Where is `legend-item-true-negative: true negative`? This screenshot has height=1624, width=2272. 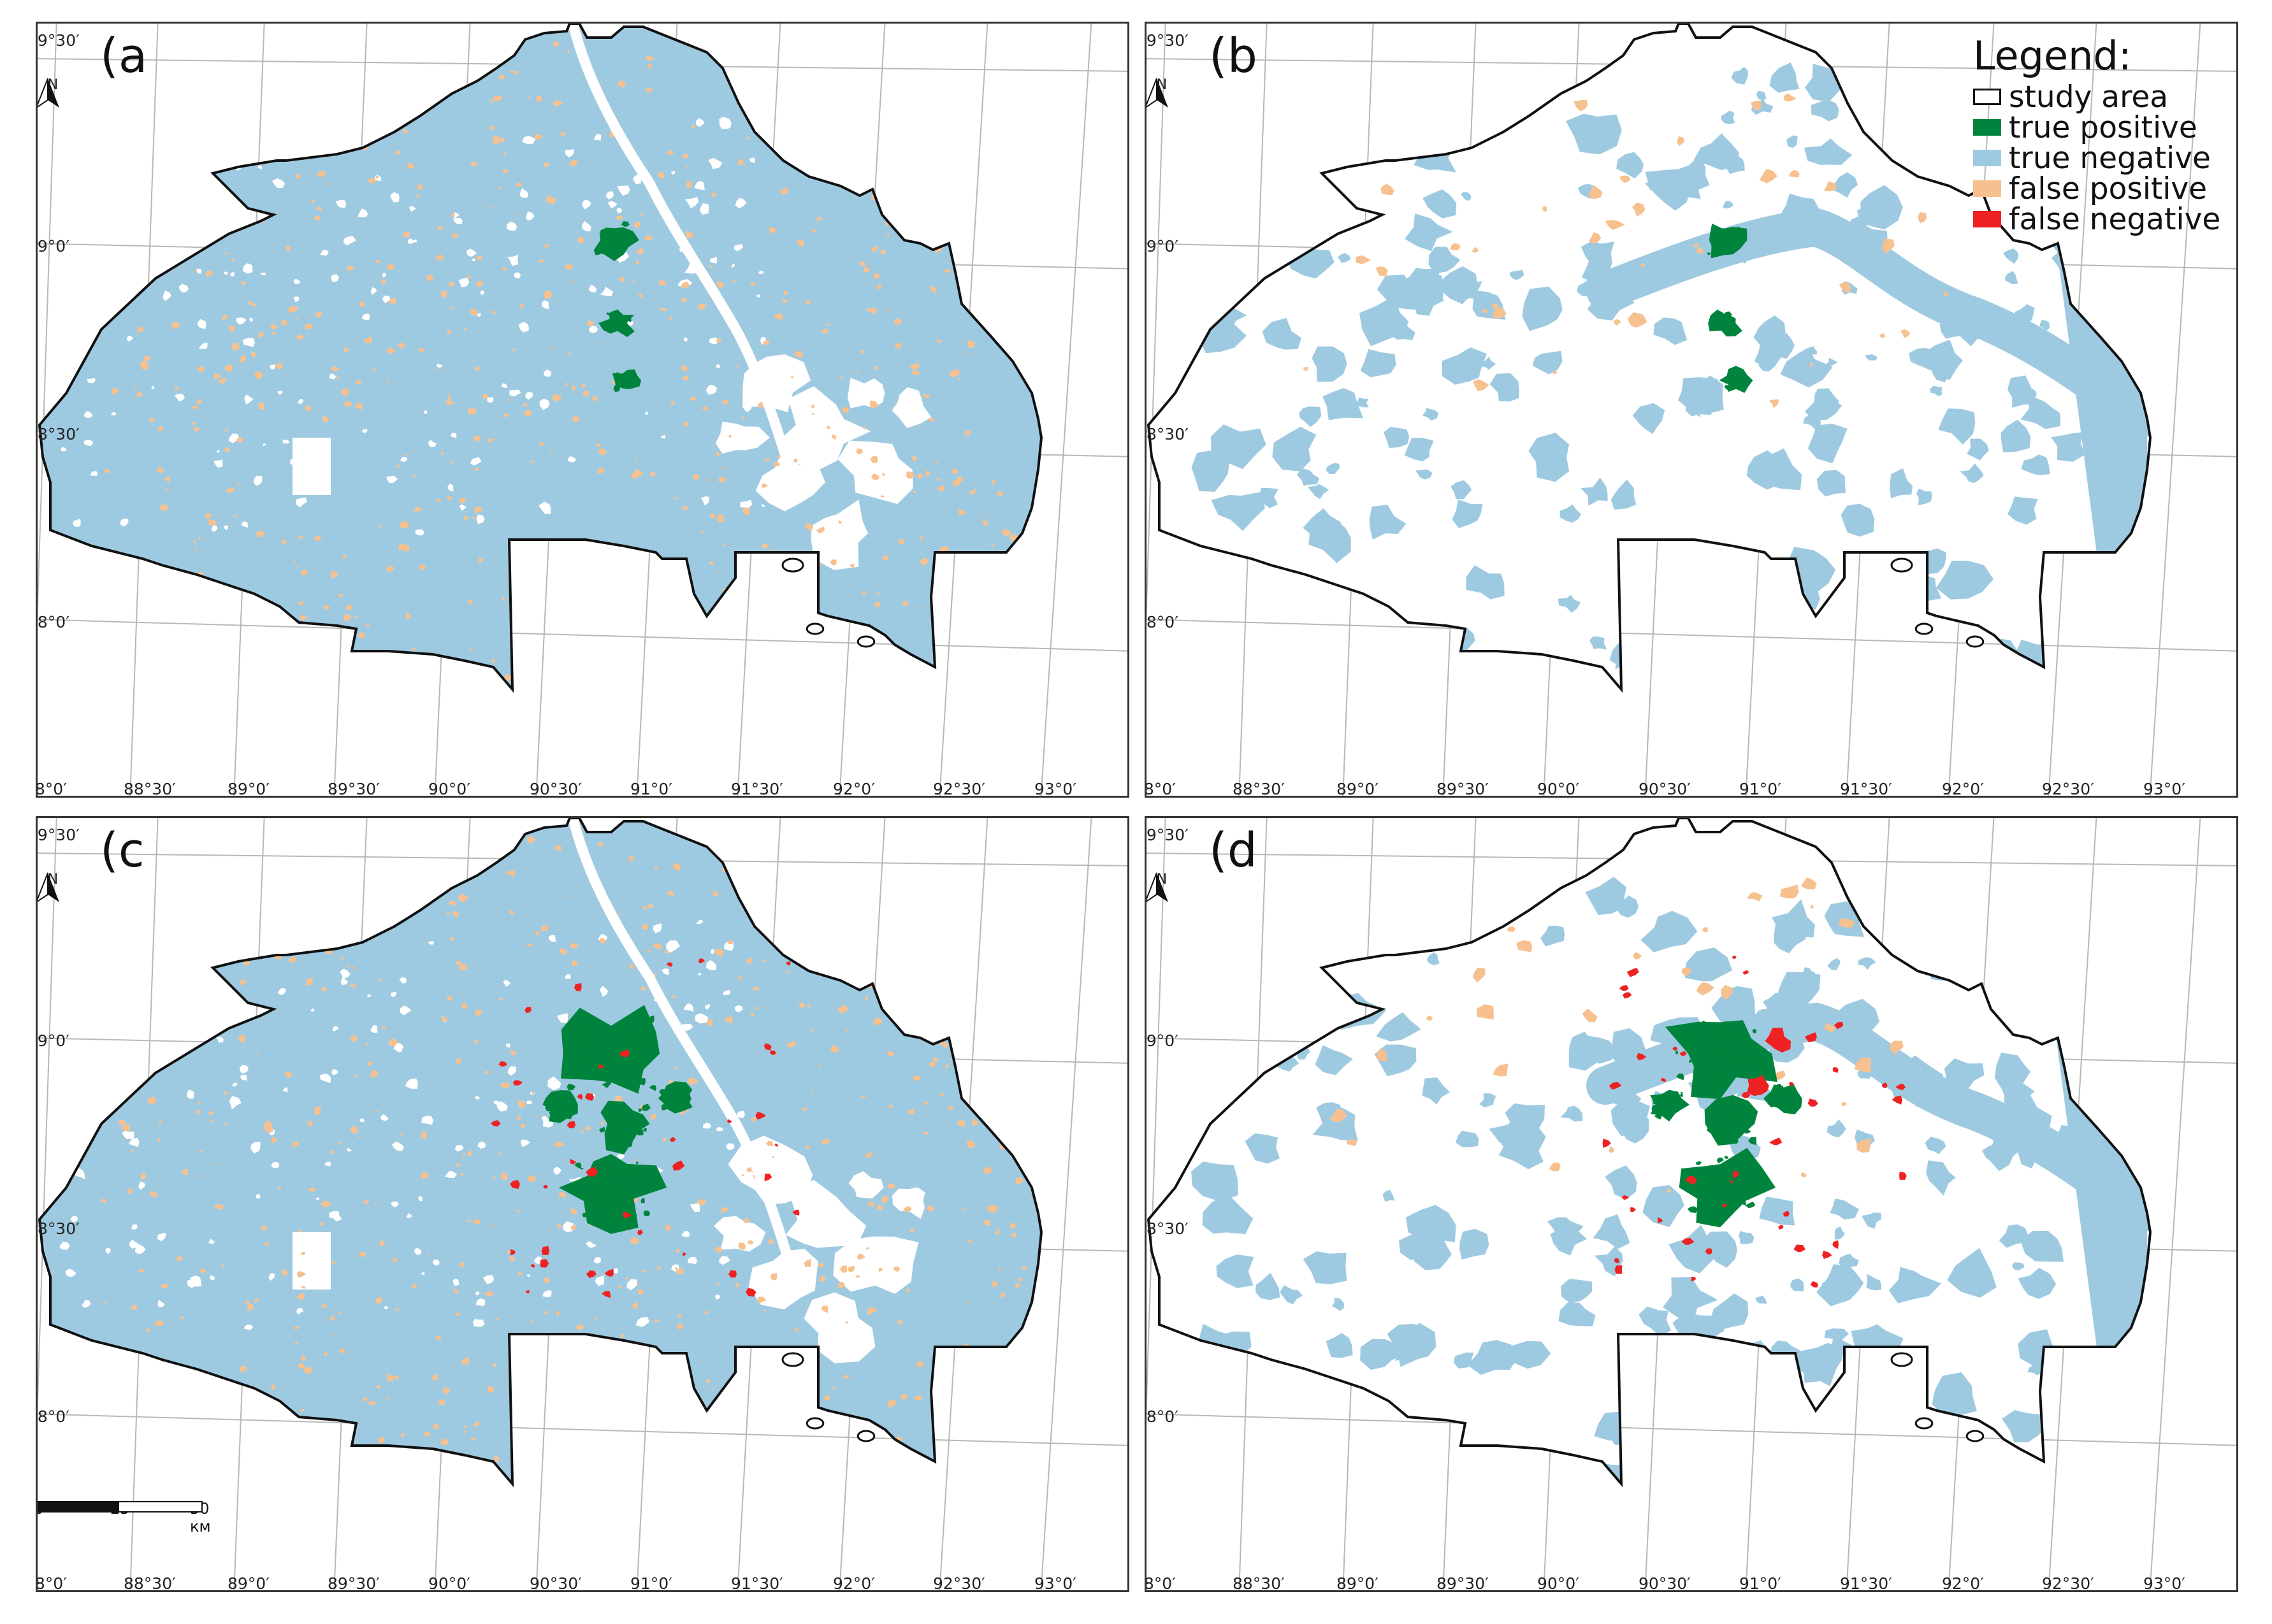
legend-item-true-negative: true negative is located at coordinates (2096, 158).